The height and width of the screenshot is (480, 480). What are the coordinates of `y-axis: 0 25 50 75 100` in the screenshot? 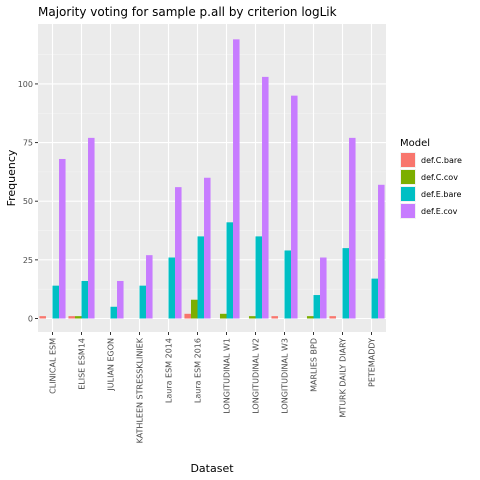 It's located at (28, 202).